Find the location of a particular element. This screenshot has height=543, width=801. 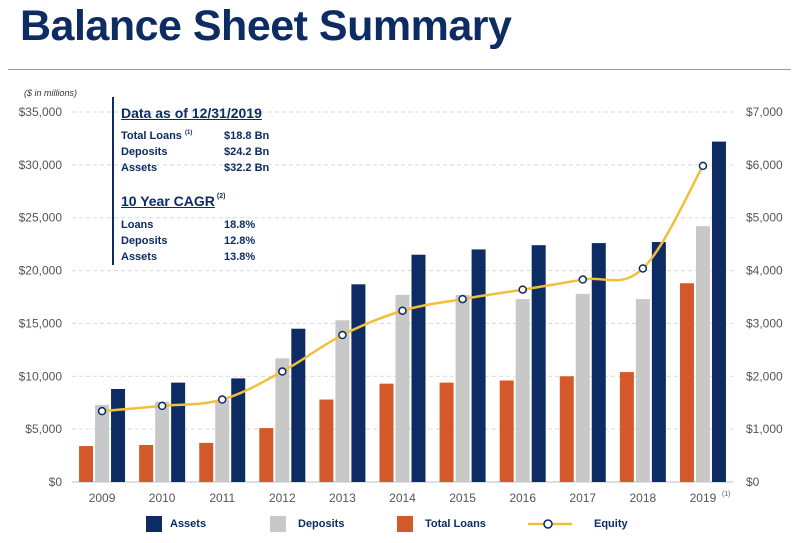

right-axis-tick-label: $4,000 is located at coordinates (764, 271).